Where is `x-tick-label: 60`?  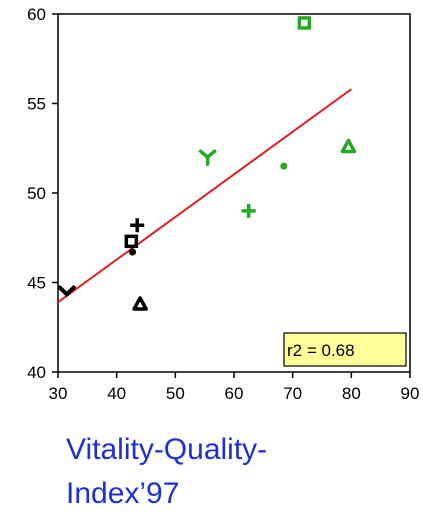 x-tick-label: 60 is located at coordinates (234, 393).